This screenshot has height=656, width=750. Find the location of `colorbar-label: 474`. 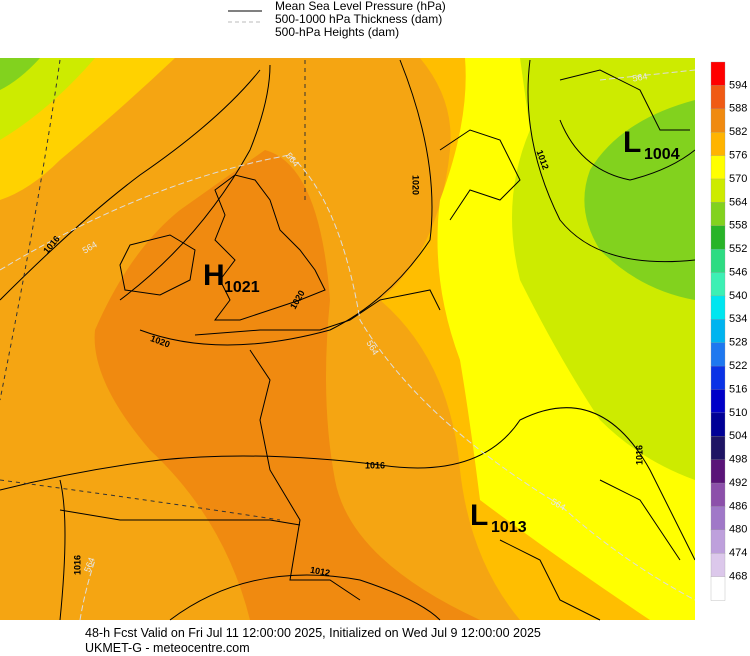

colorbar-label: 474 is located at coordinates (738, 553).